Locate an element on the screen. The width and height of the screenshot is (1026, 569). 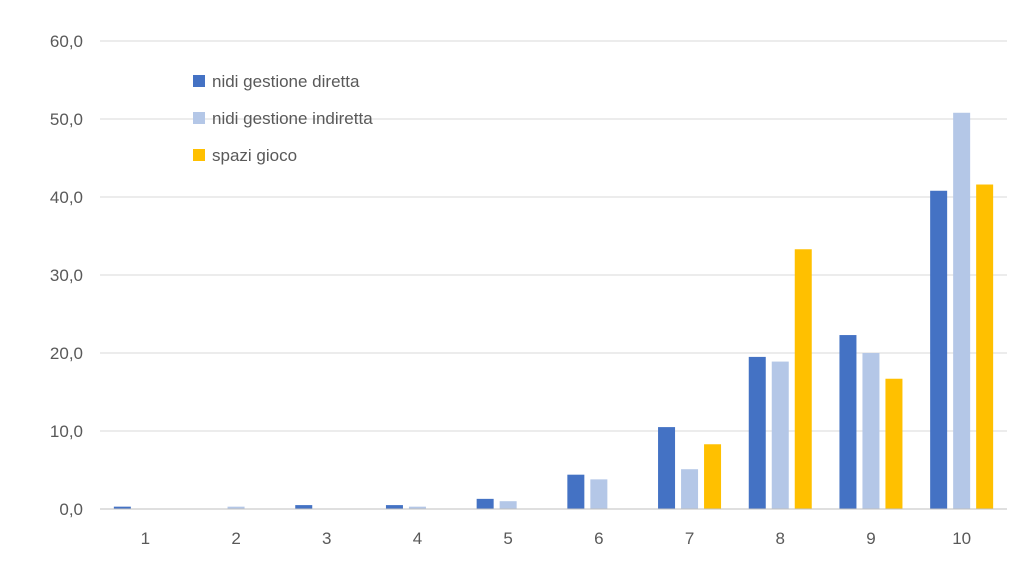
x-tick-label: 9 is located at coordinates (870, 538).